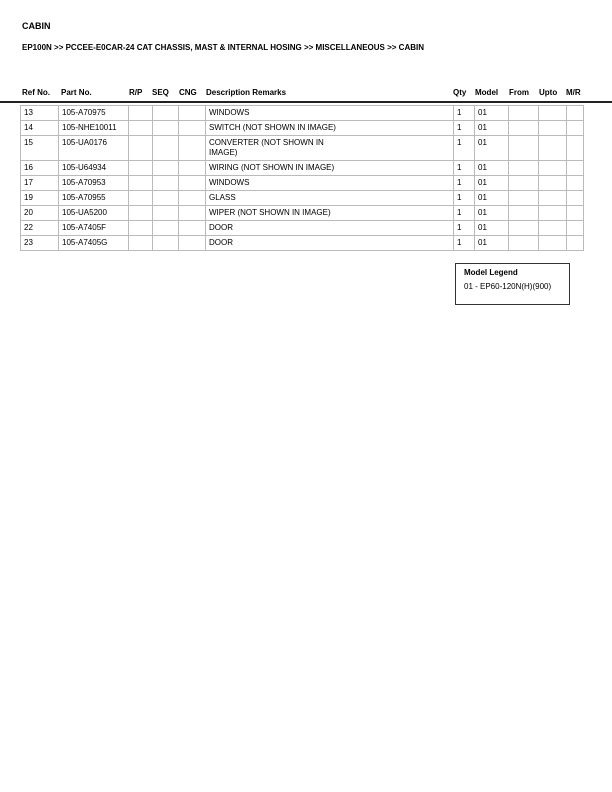  Describe the element at coordinates (39, 198) in the screenshot. I see `table-cell: 19` at that location.